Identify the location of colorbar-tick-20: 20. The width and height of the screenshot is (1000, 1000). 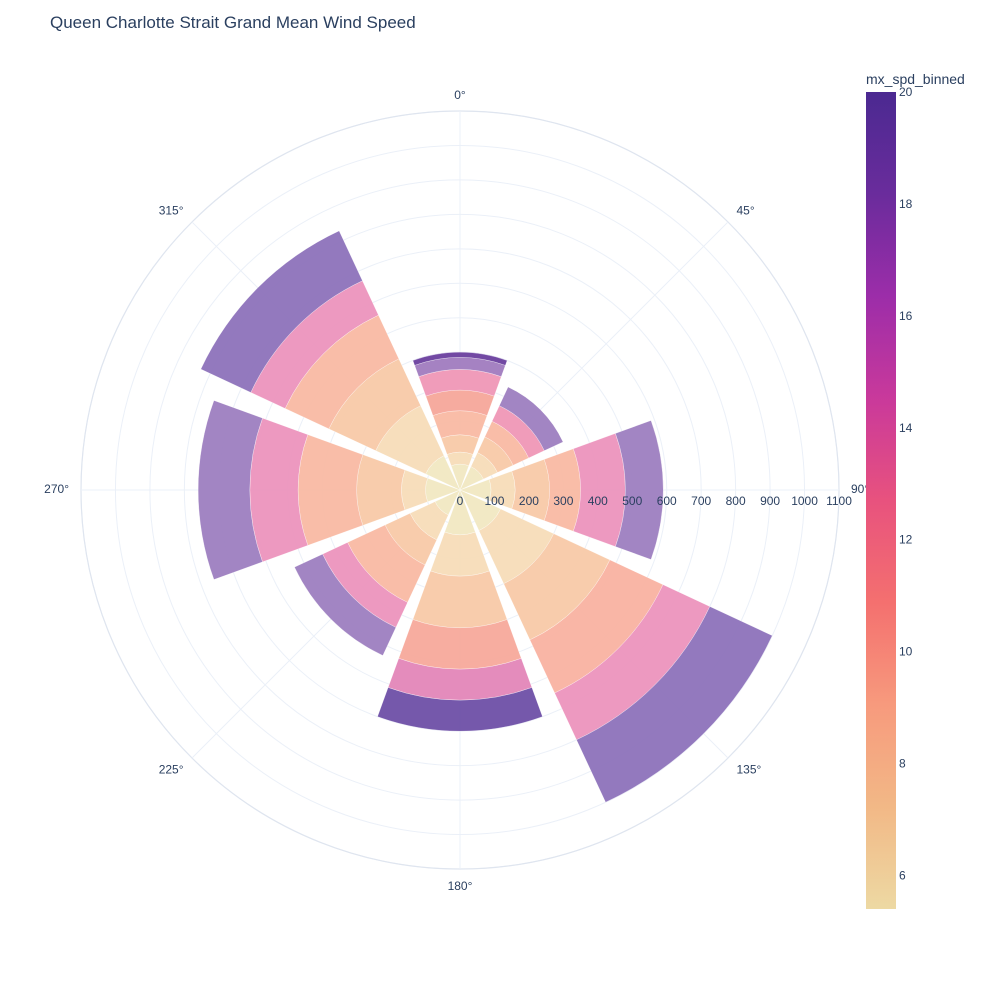
(906, 92).